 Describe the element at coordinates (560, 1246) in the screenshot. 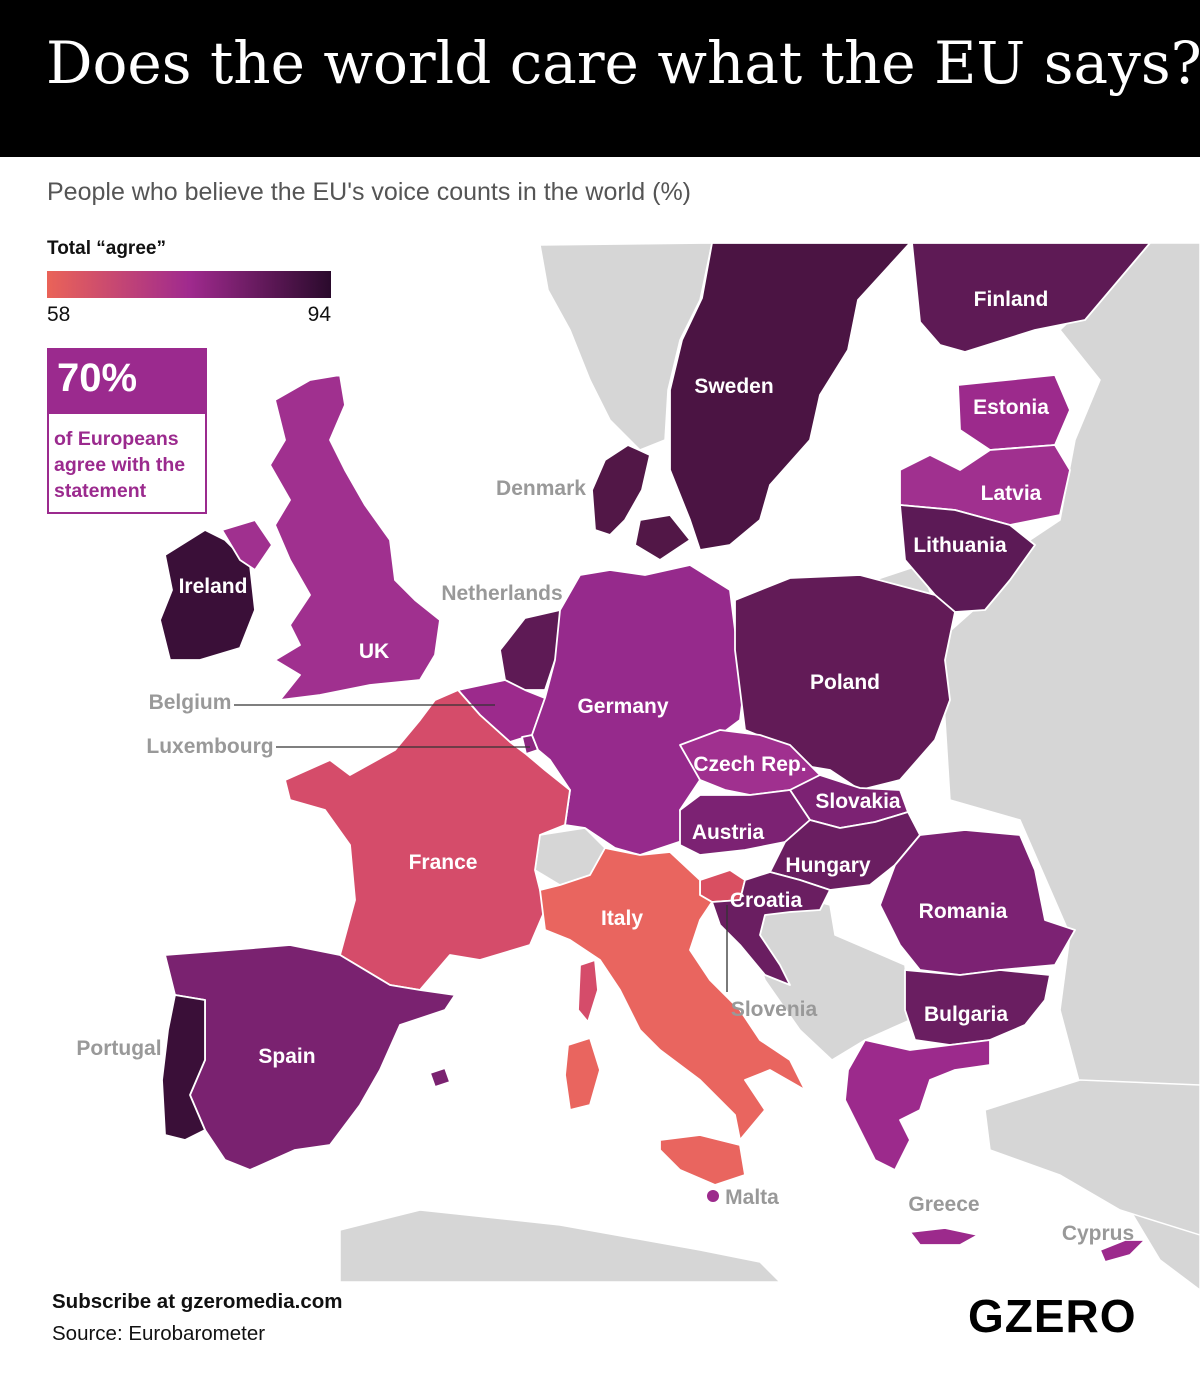

I see `north-africa` at that location.